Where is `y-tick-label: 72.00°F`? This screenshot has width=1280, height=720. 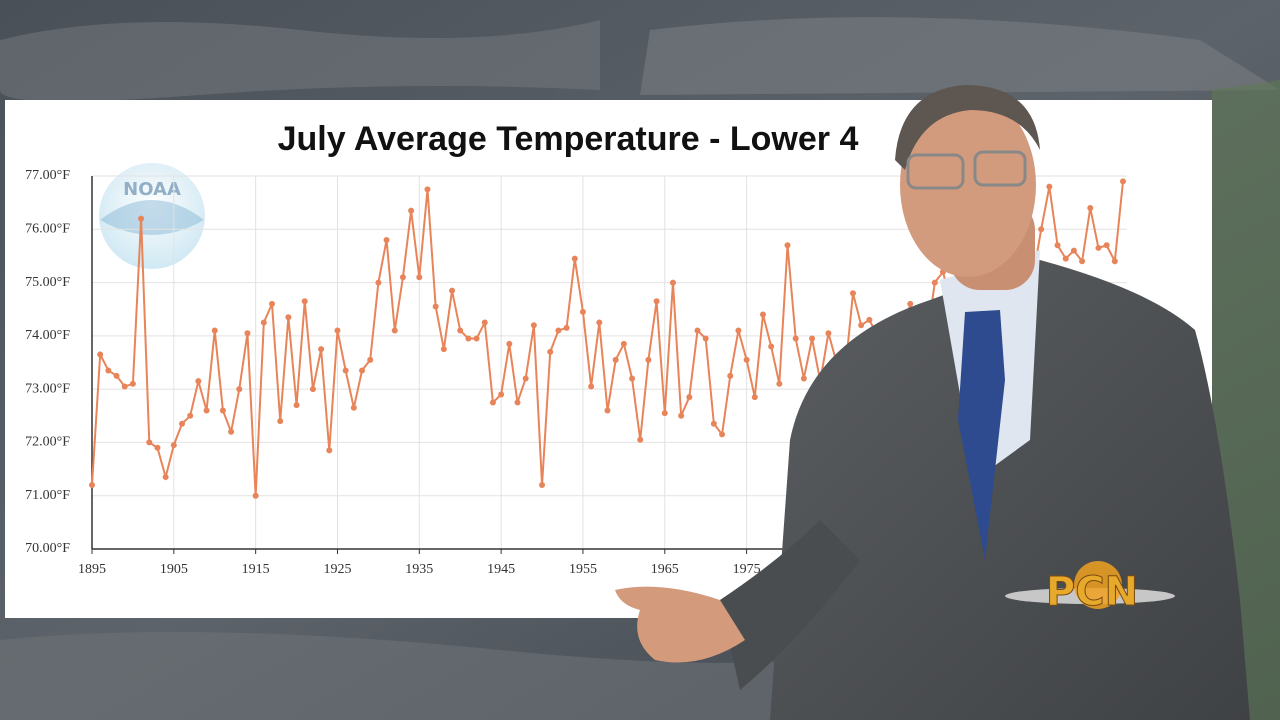
y-tick-label: 72.00°F is located at coordinates (47, 442).